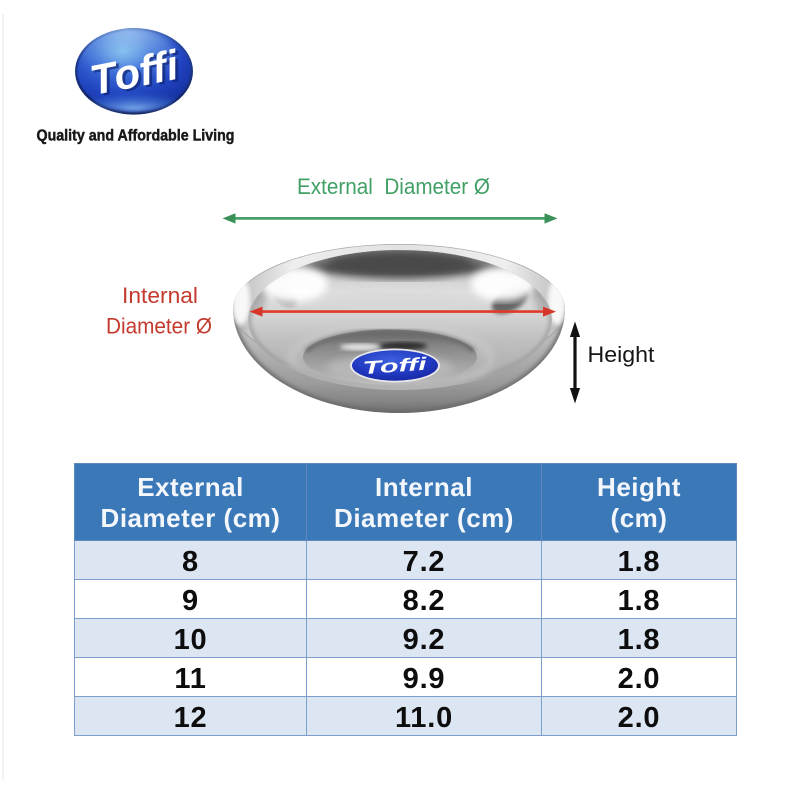  I want to click on svg-text: External Diameter Ø, so click(393, 186).